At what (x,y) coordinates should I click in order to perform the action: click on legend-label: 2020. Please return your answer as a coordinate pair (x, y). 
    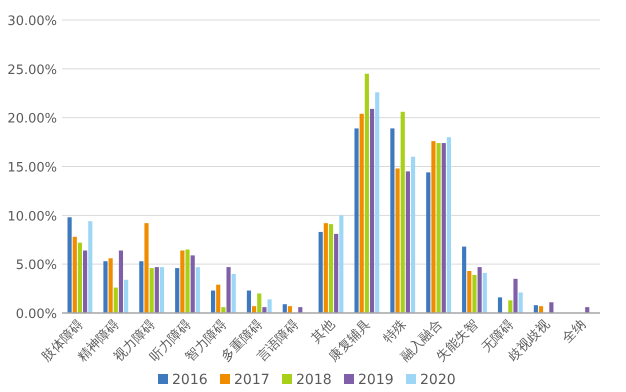
    Looking at the image, I should click on (438, 380).